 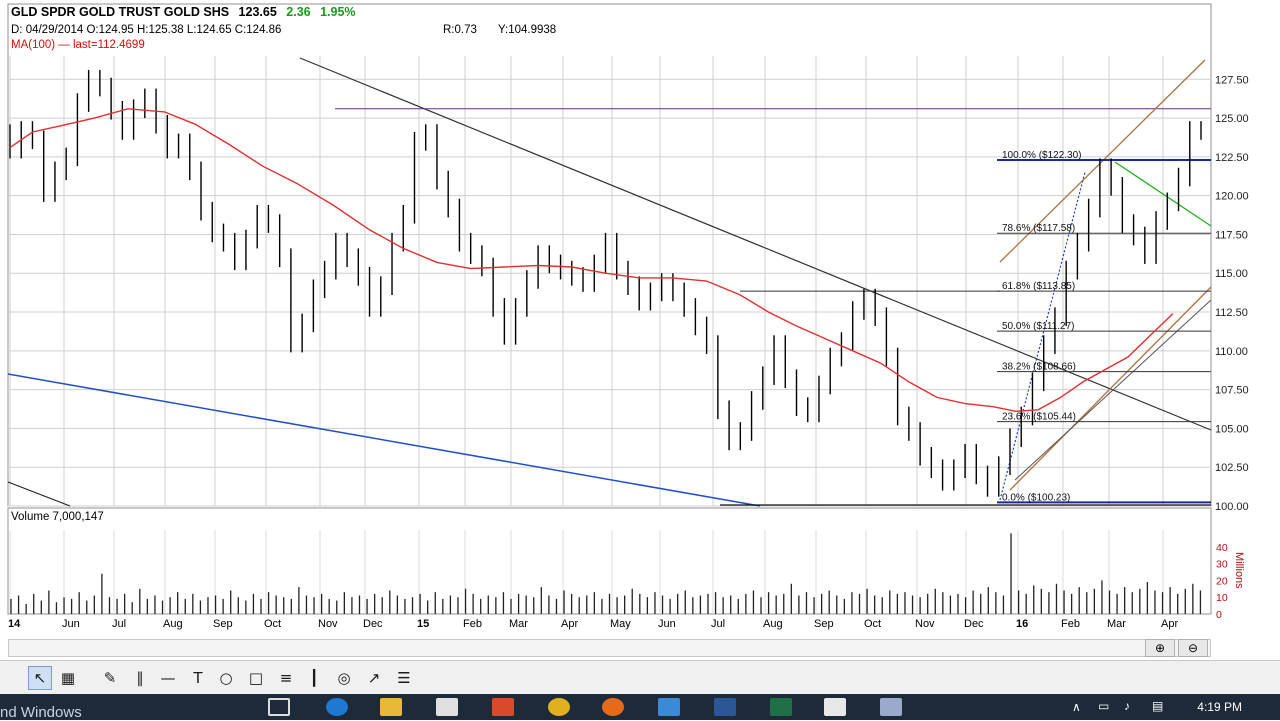 I want to click on word-icon, so click(x=725, y=707).